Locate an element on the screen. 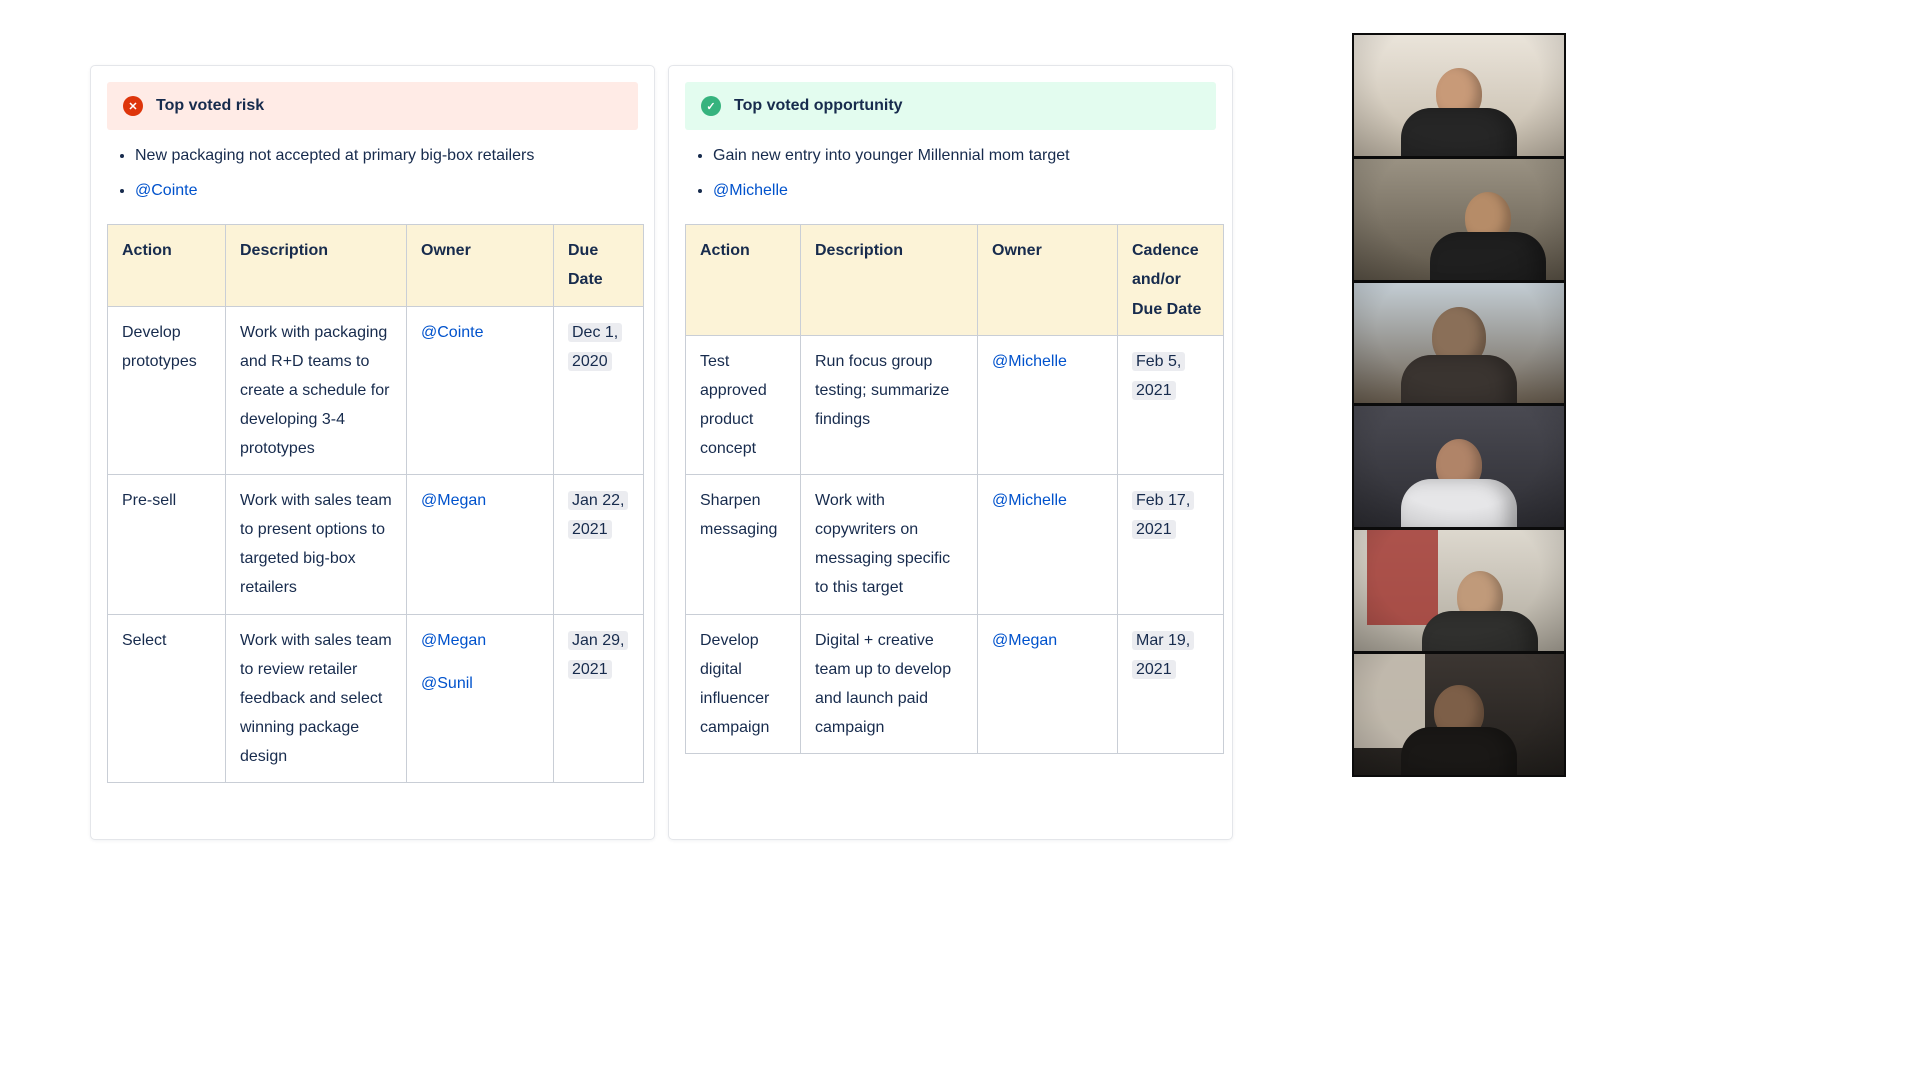  action-cell: Develop digital influencer campaign is located at coordinates (743, 684).